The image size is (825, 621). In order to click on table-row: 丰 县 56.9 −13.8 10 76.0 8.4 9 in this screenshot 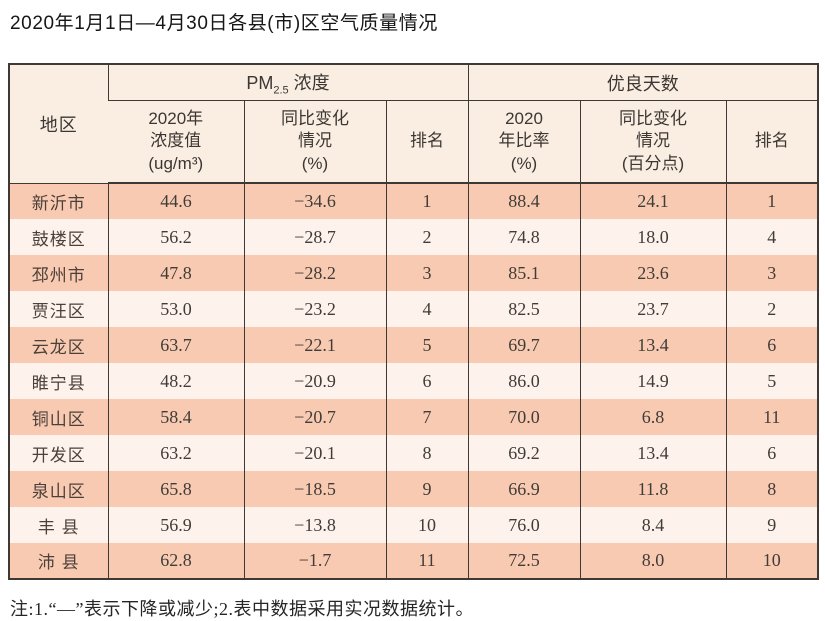, I will do `click(414, 525)`.